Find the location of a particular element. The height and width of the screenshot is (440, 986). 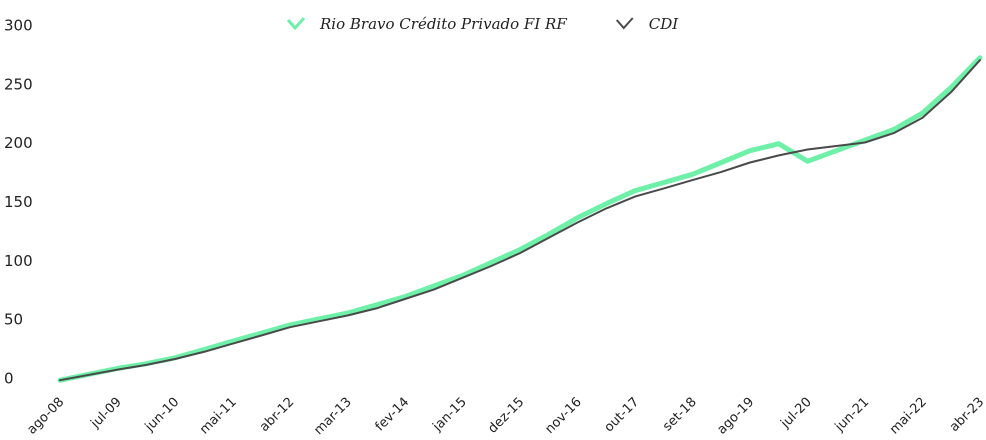

x-tick-label: jul-20 is located at coordinates (796, 413).